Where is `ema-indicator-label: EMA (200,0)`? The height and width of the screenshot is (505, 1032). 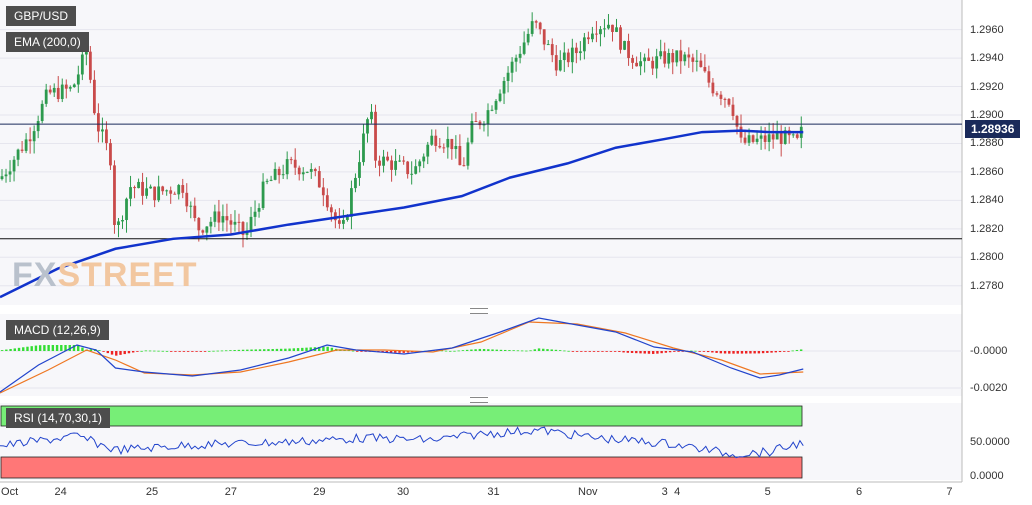
ema-indicator-label: EMA (200,0) is located at coordinates (47, 42).